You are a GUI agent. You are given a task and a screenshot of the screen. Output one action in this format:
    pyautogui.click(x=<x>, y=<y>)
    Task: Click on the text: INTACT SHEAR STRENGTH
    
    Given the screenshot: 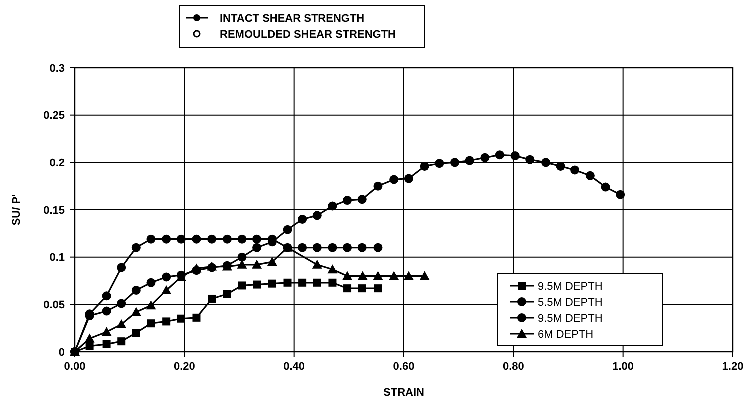 What is the action you would take?
    pyautogui.click(x=292, y=18)
    